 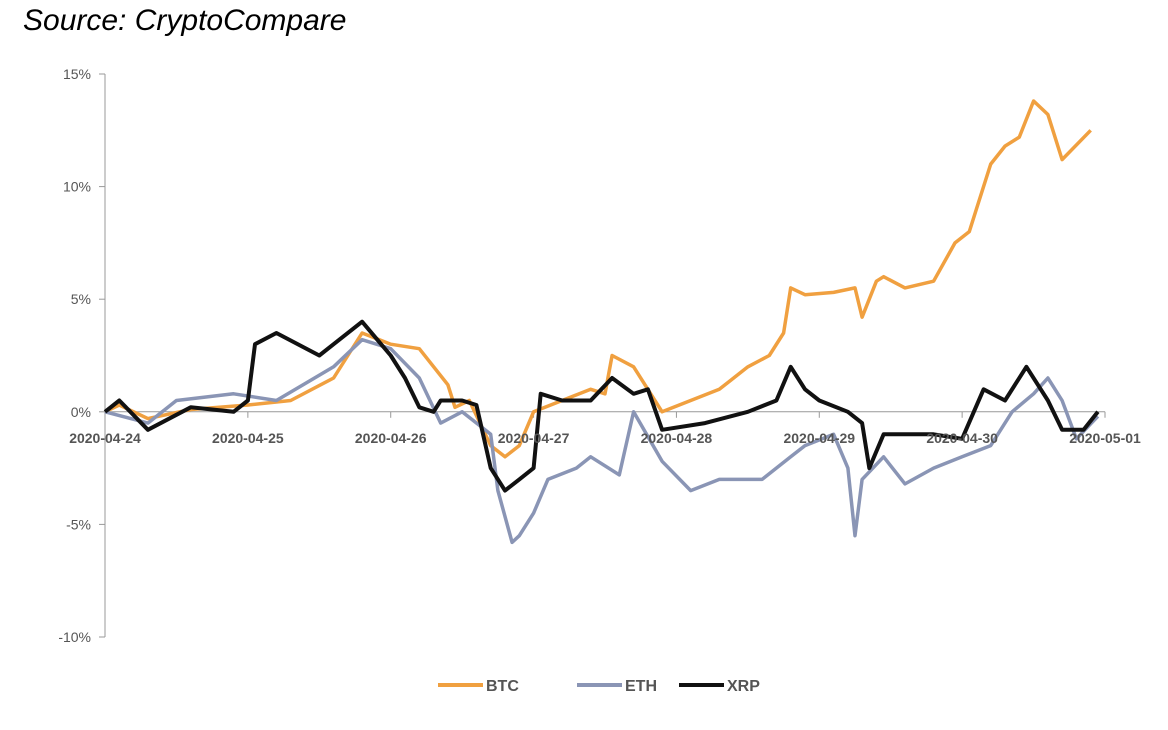 I want to click on y-tick-label: 5%, so click(x=81, y=299).